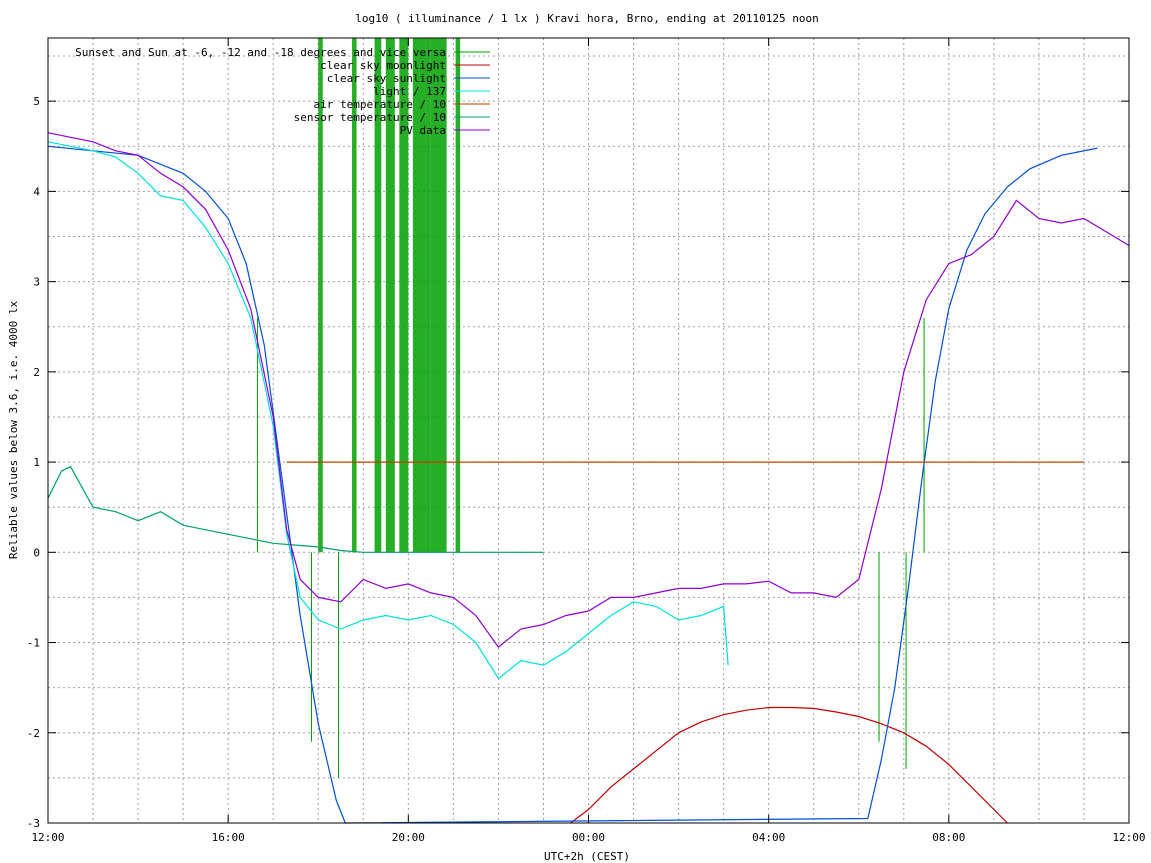 This screenshot has width=1151, height=863. I want to click on legend-label: light / 137, so click(409, 91).